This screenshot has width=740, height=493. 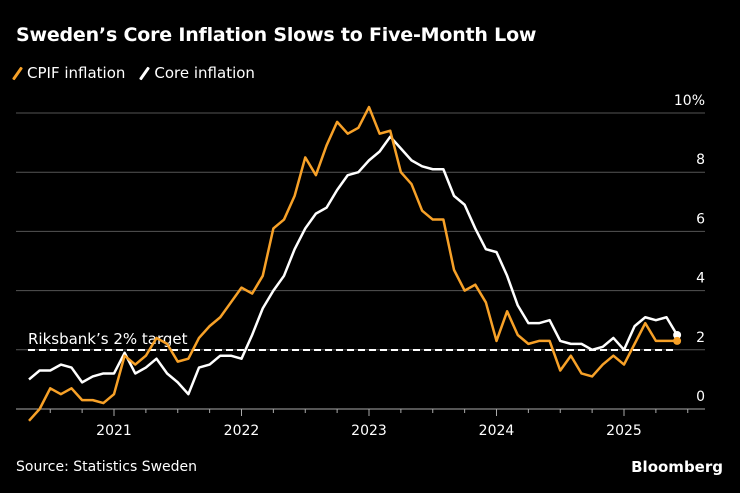 What do you see at coordinates (624, 431) in the screenshot?
I see `x-tick-label: 2025` at bounding box center [624, 431].